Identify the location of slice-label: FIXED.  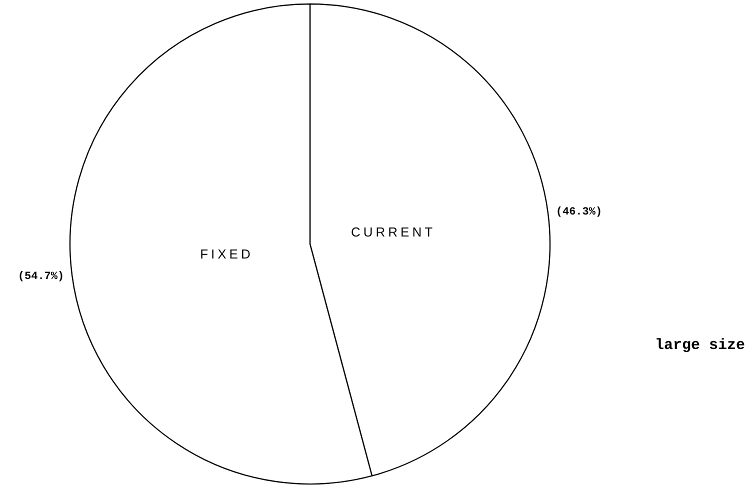
(227, 254).